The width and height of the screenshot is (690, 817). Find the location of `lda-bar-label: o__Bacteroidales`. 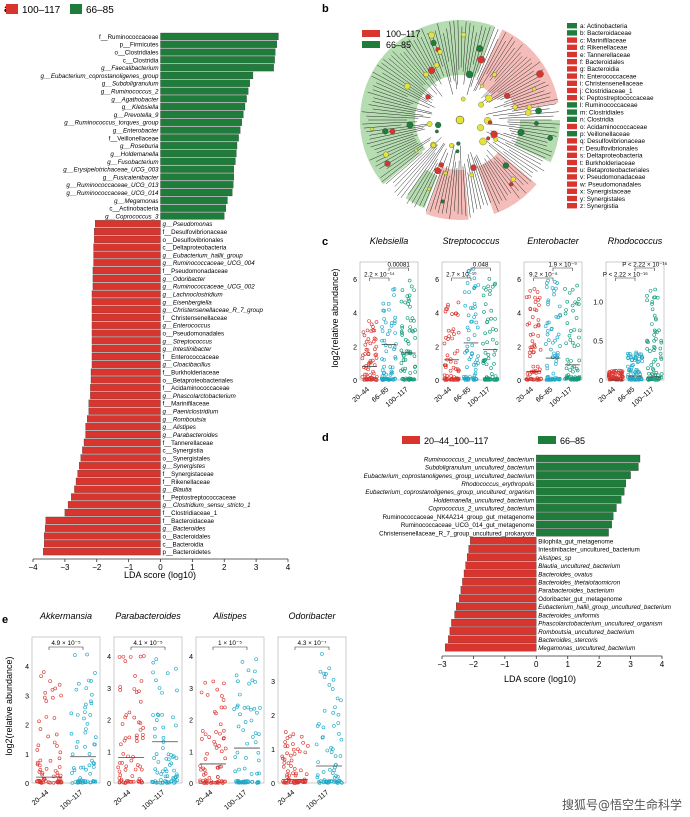

lda-bar-label: o__Bacteroidales is located at coordinates (187, 536).